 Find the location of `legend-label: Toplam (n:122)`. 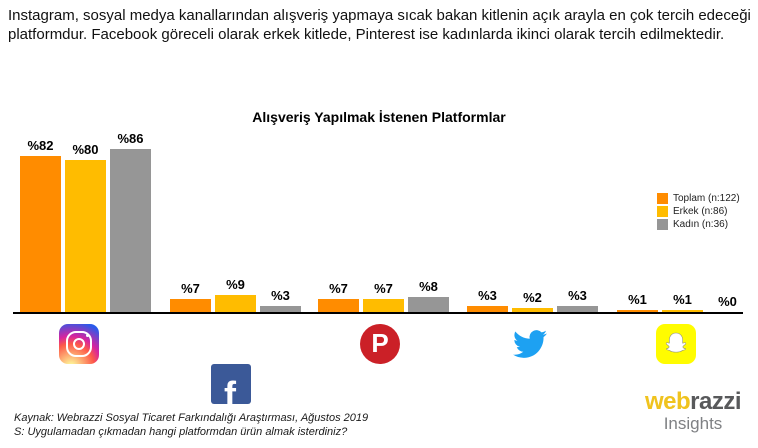

legend-label: Toplam (n:122) is located at coordinates (706, 198).